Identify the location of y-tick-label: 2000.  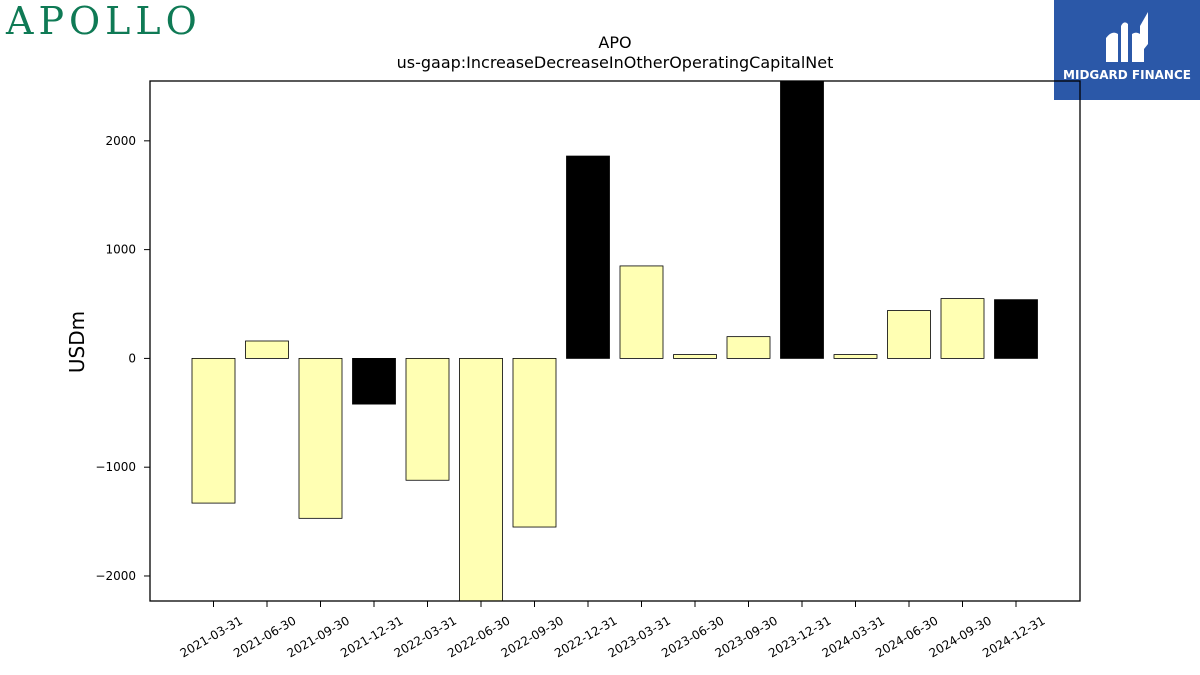
(120, 141).